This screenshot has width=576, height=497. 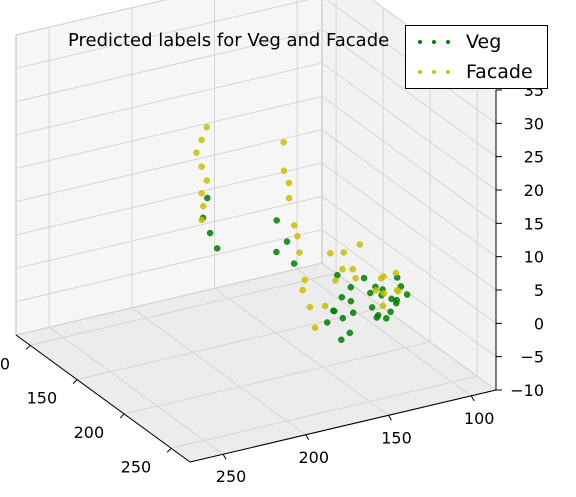 What do you see at coordinates (229, 40) in the screenshot?
I see `chart-title: Predicted labels for Veg and Facade` at bounding box center [229, 40].